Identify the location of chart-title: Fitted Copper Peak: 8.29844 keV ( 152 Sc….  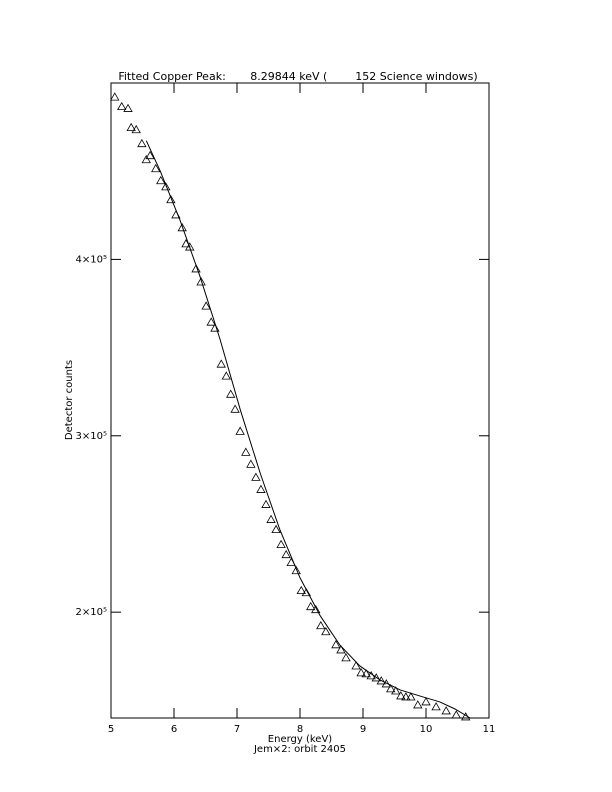
(297, 76).